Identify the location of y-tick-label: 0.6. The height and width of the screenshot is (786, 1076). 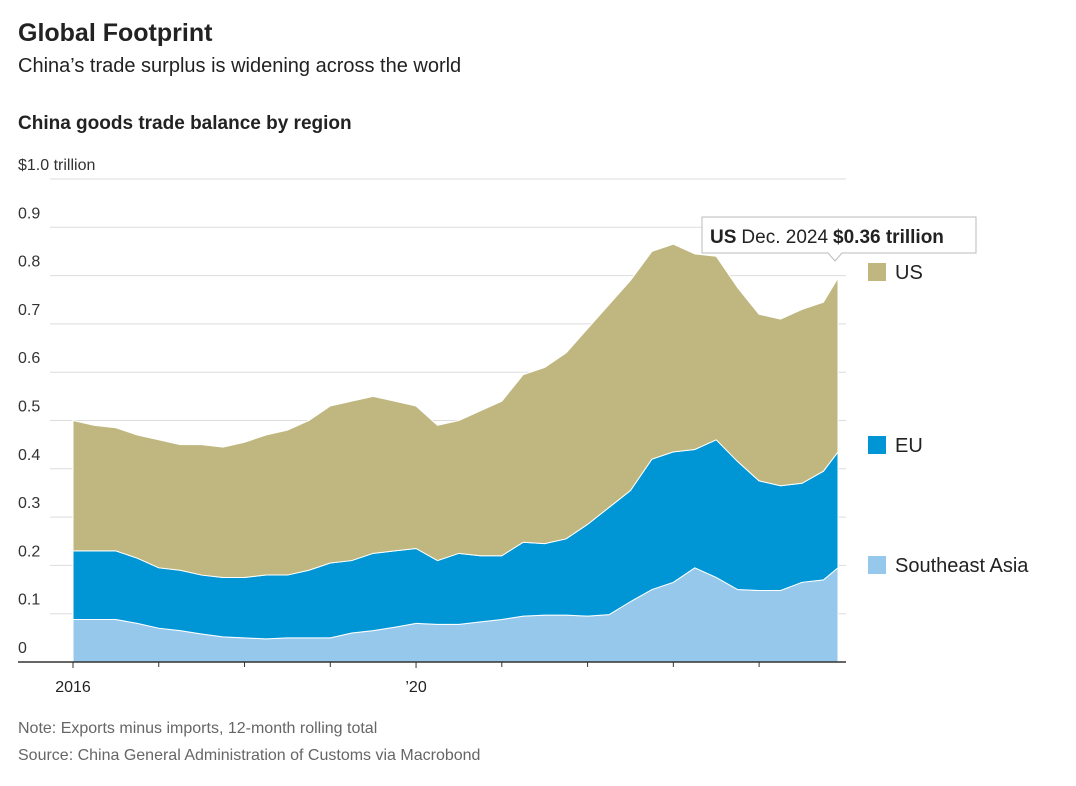
(29, 358).